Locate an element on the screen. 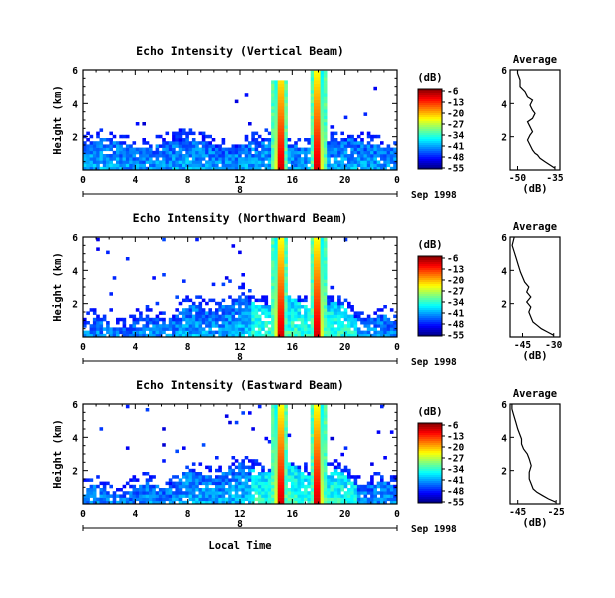  average-x-tick-label: -25 is located at coordinates (556, 512).